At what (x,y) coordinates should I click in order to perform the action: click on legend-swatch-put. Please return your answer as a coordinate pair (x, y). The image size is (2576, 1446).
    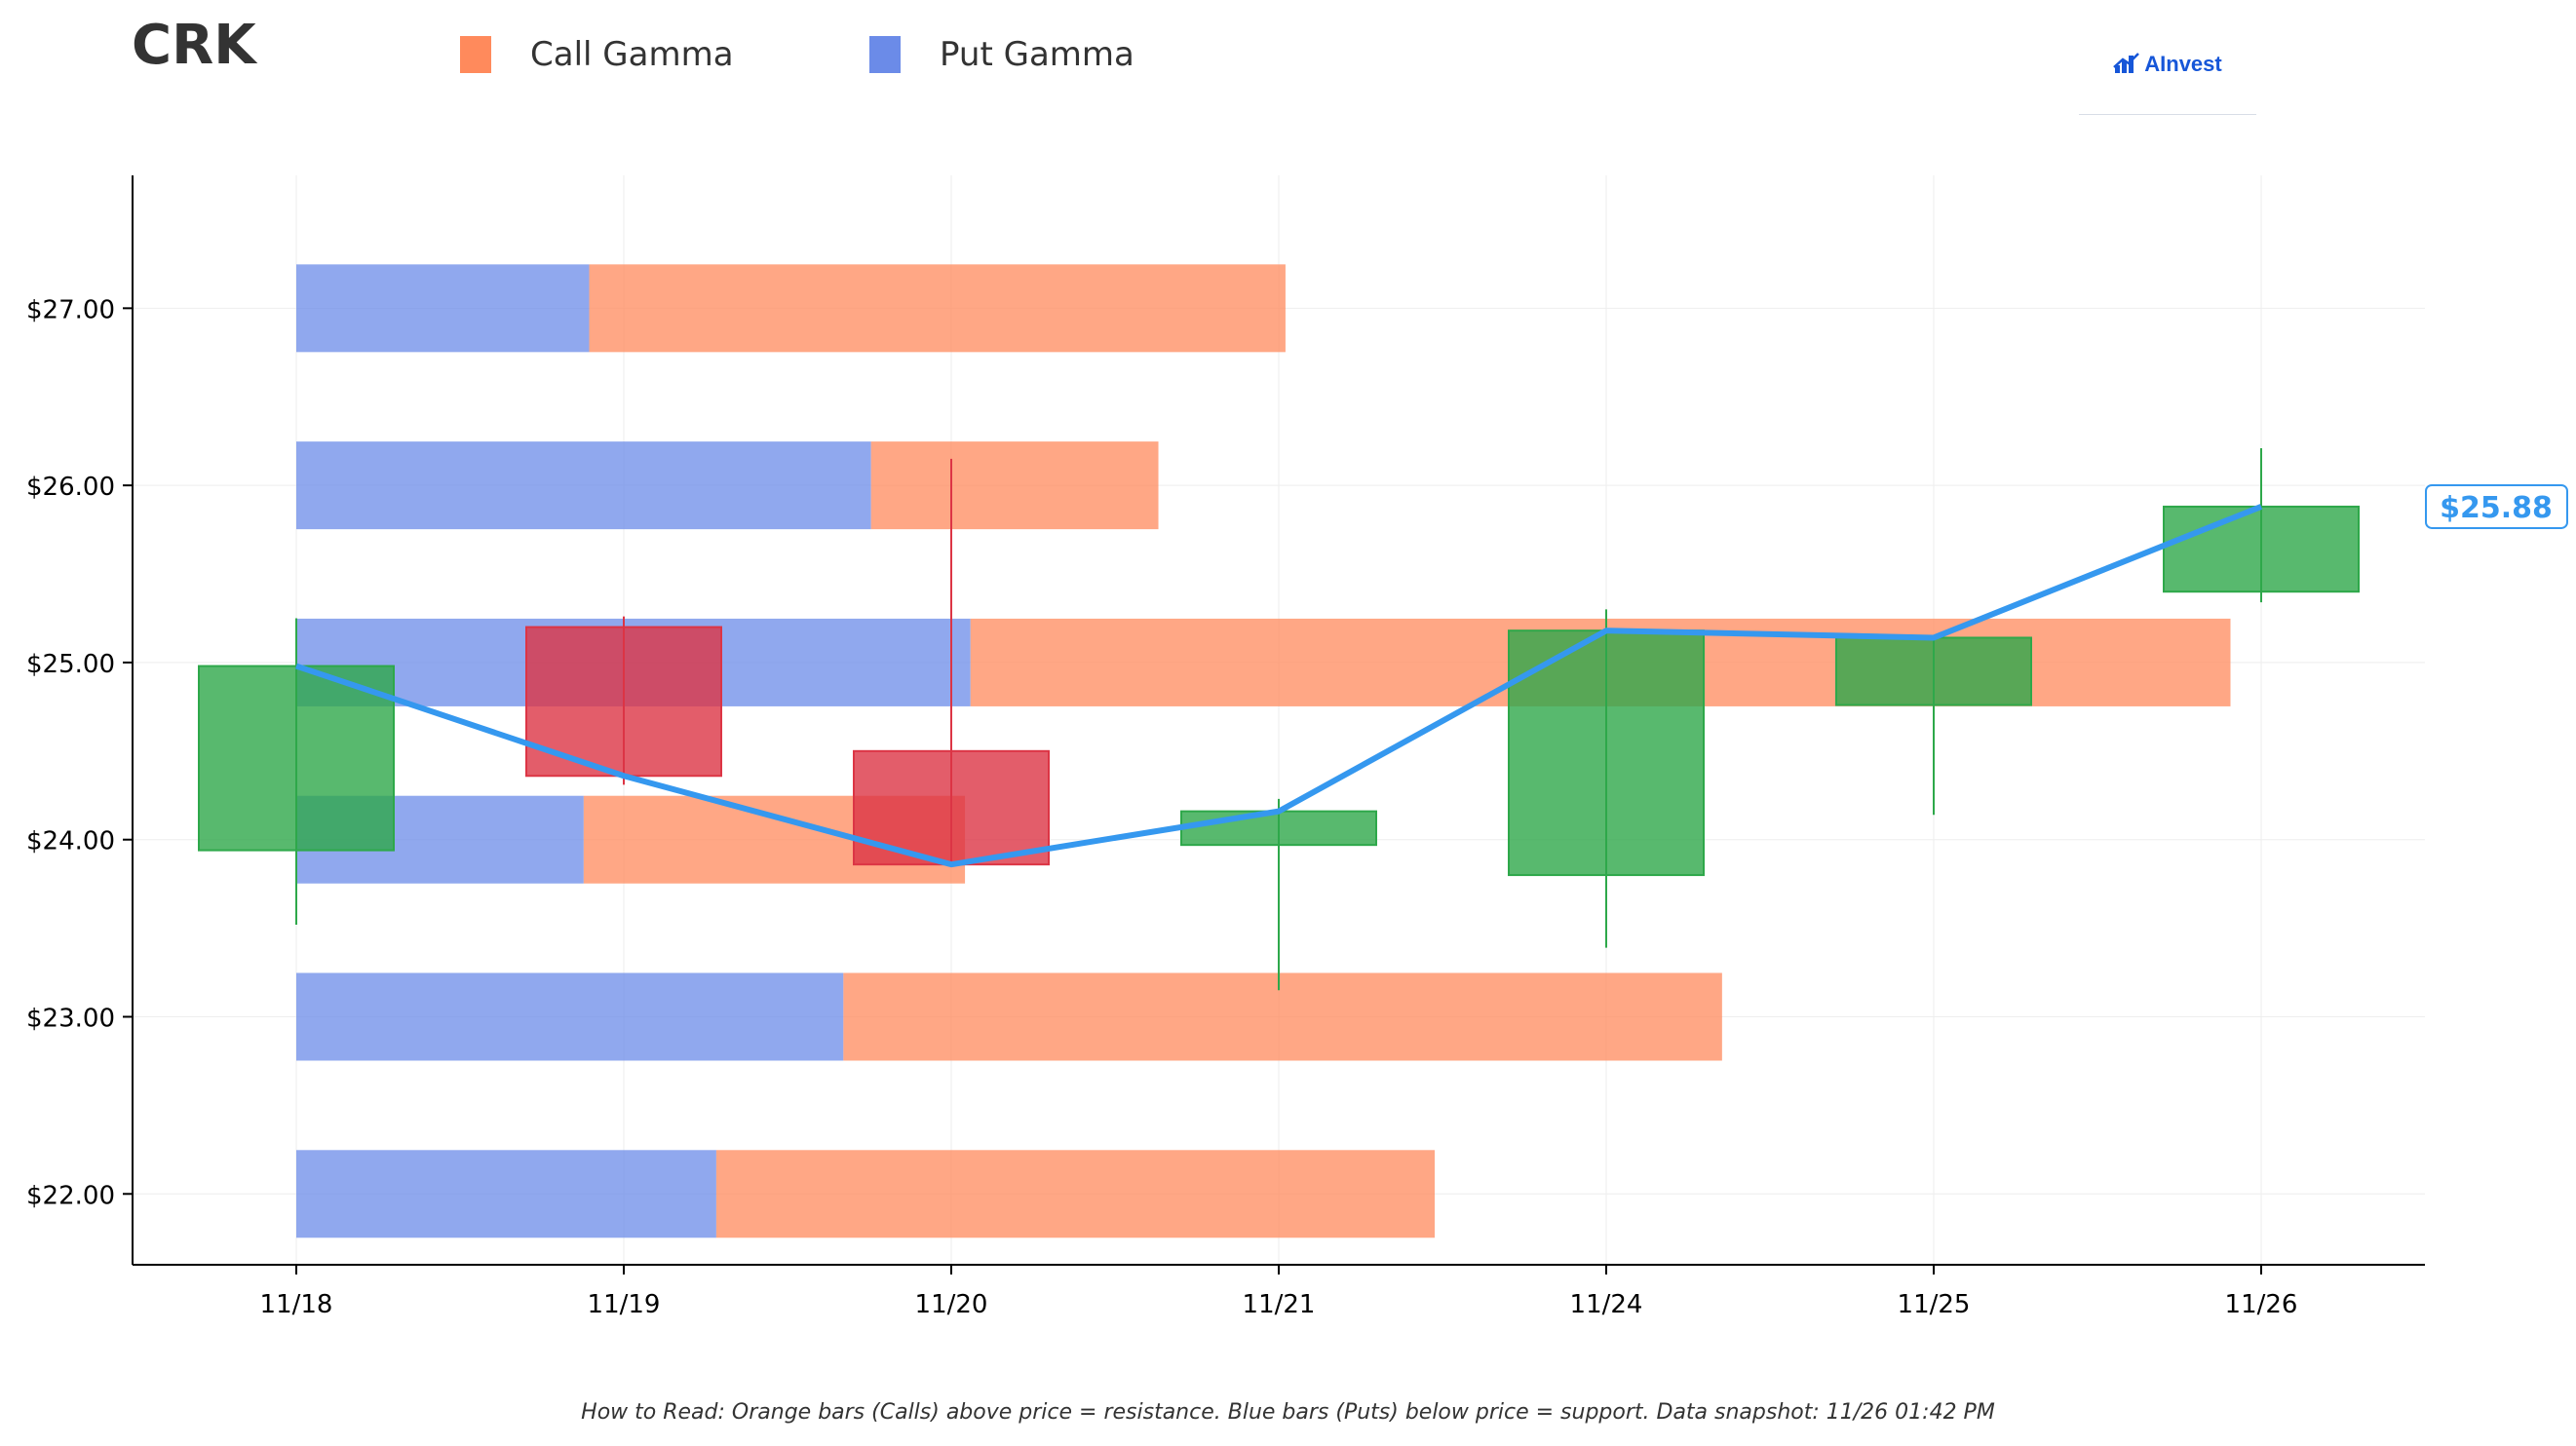
    Looking at the image, I should click on (885, 54).